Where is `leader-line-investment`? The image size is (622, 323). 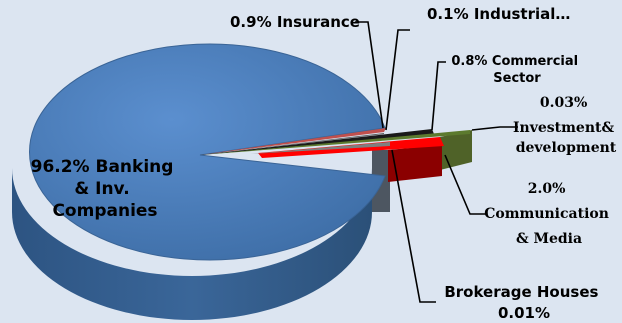 leader-line-investment is located at coordinates (494, 128).